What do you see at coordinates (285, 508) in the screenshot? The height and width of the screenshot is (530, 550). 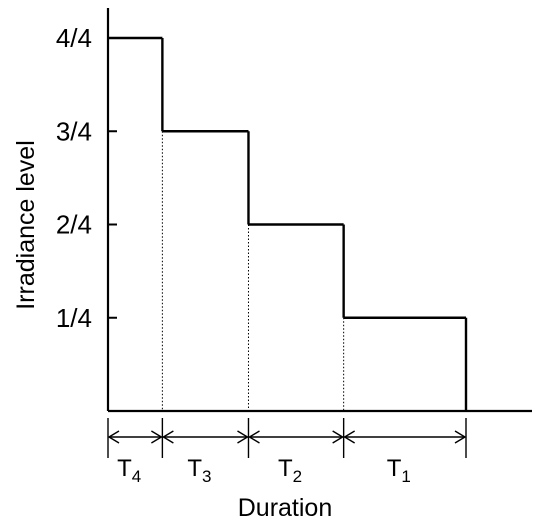 I see `x-axis-label: Duration` at bounding box center [285, 508].